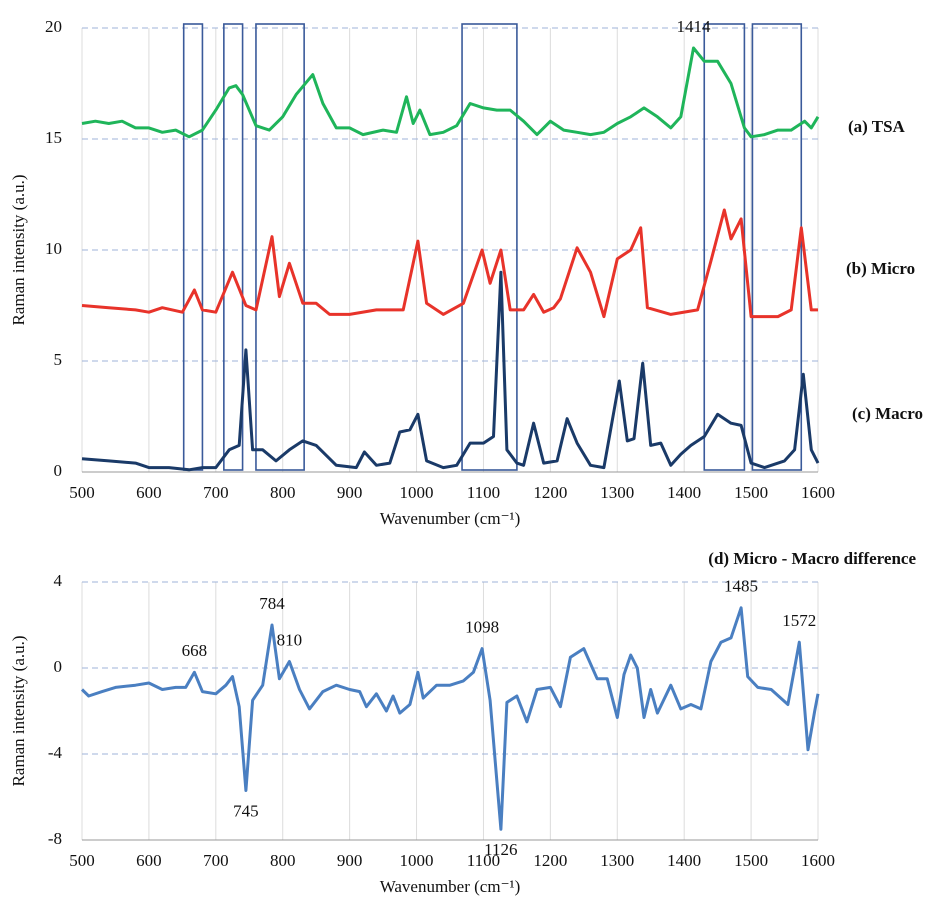  Describe the element at coordinates (246, 810) in the screenshot. I see `peak-label: 745` at that location.